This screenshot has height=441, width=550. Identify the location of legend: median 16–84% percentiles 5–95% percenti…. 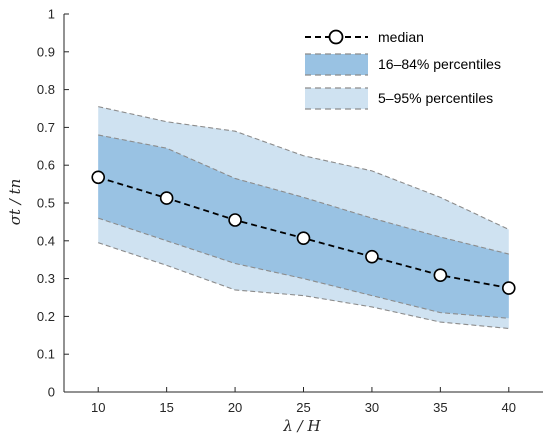
(417, 67).